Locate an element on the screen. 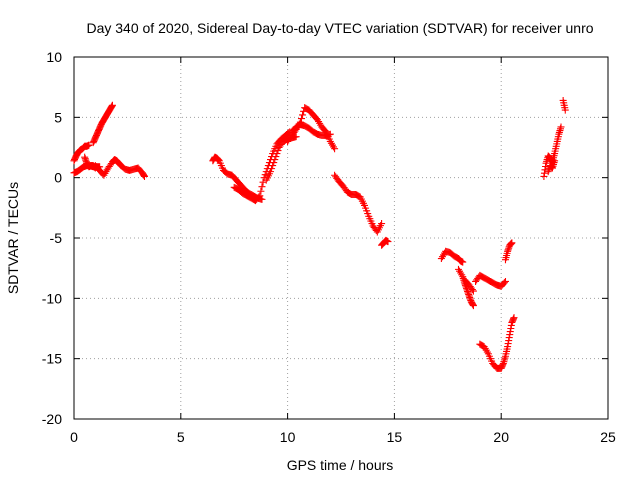 The height and width of the screenshot is (480, 640). x-tick-label: 0 is located at coordinates (74, 437).